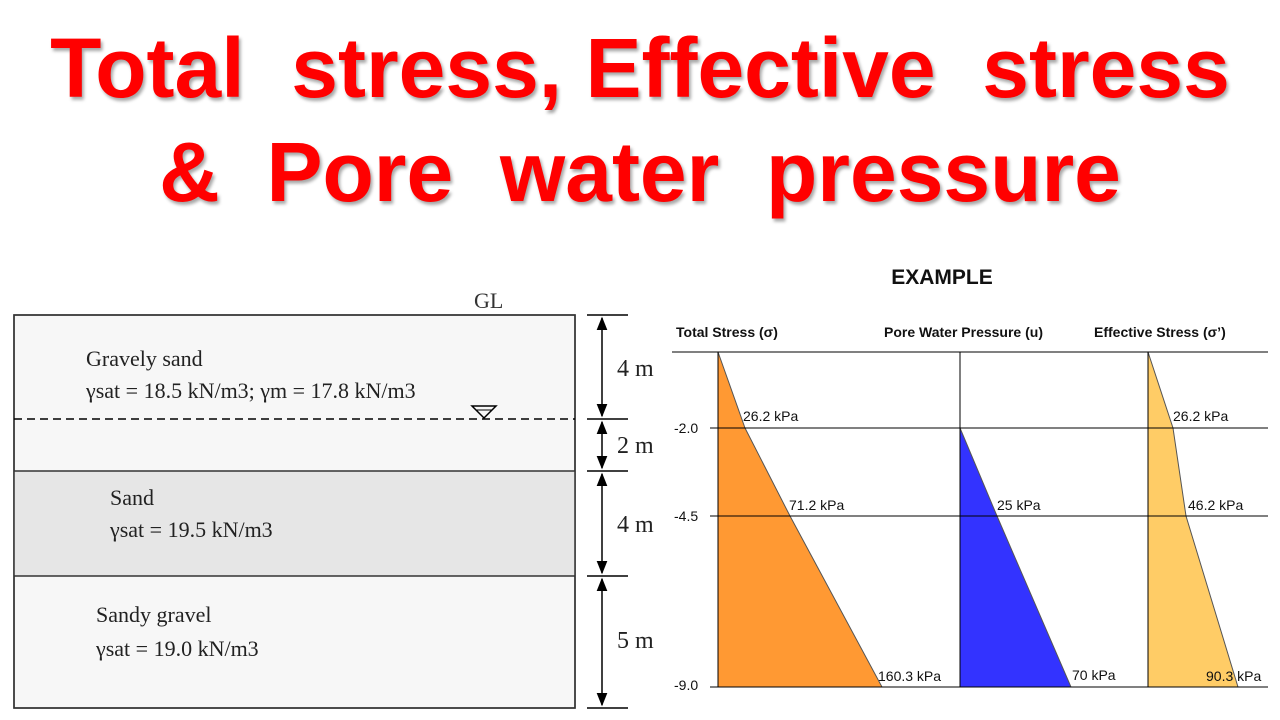 The image size is (1280, 720). I want to click on pore-pressure-label-2: 70 kPa, so click(1094, 675).